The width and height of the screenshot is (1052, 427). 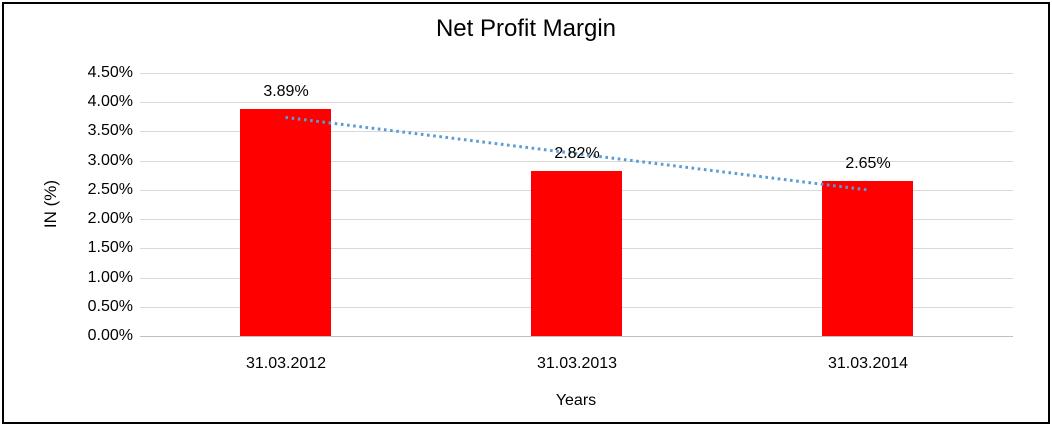 What do you see at coordinates (110, 72) in the screenshot?
I see `y-tick-label: 4.50%` at bounding box center [110, 72].